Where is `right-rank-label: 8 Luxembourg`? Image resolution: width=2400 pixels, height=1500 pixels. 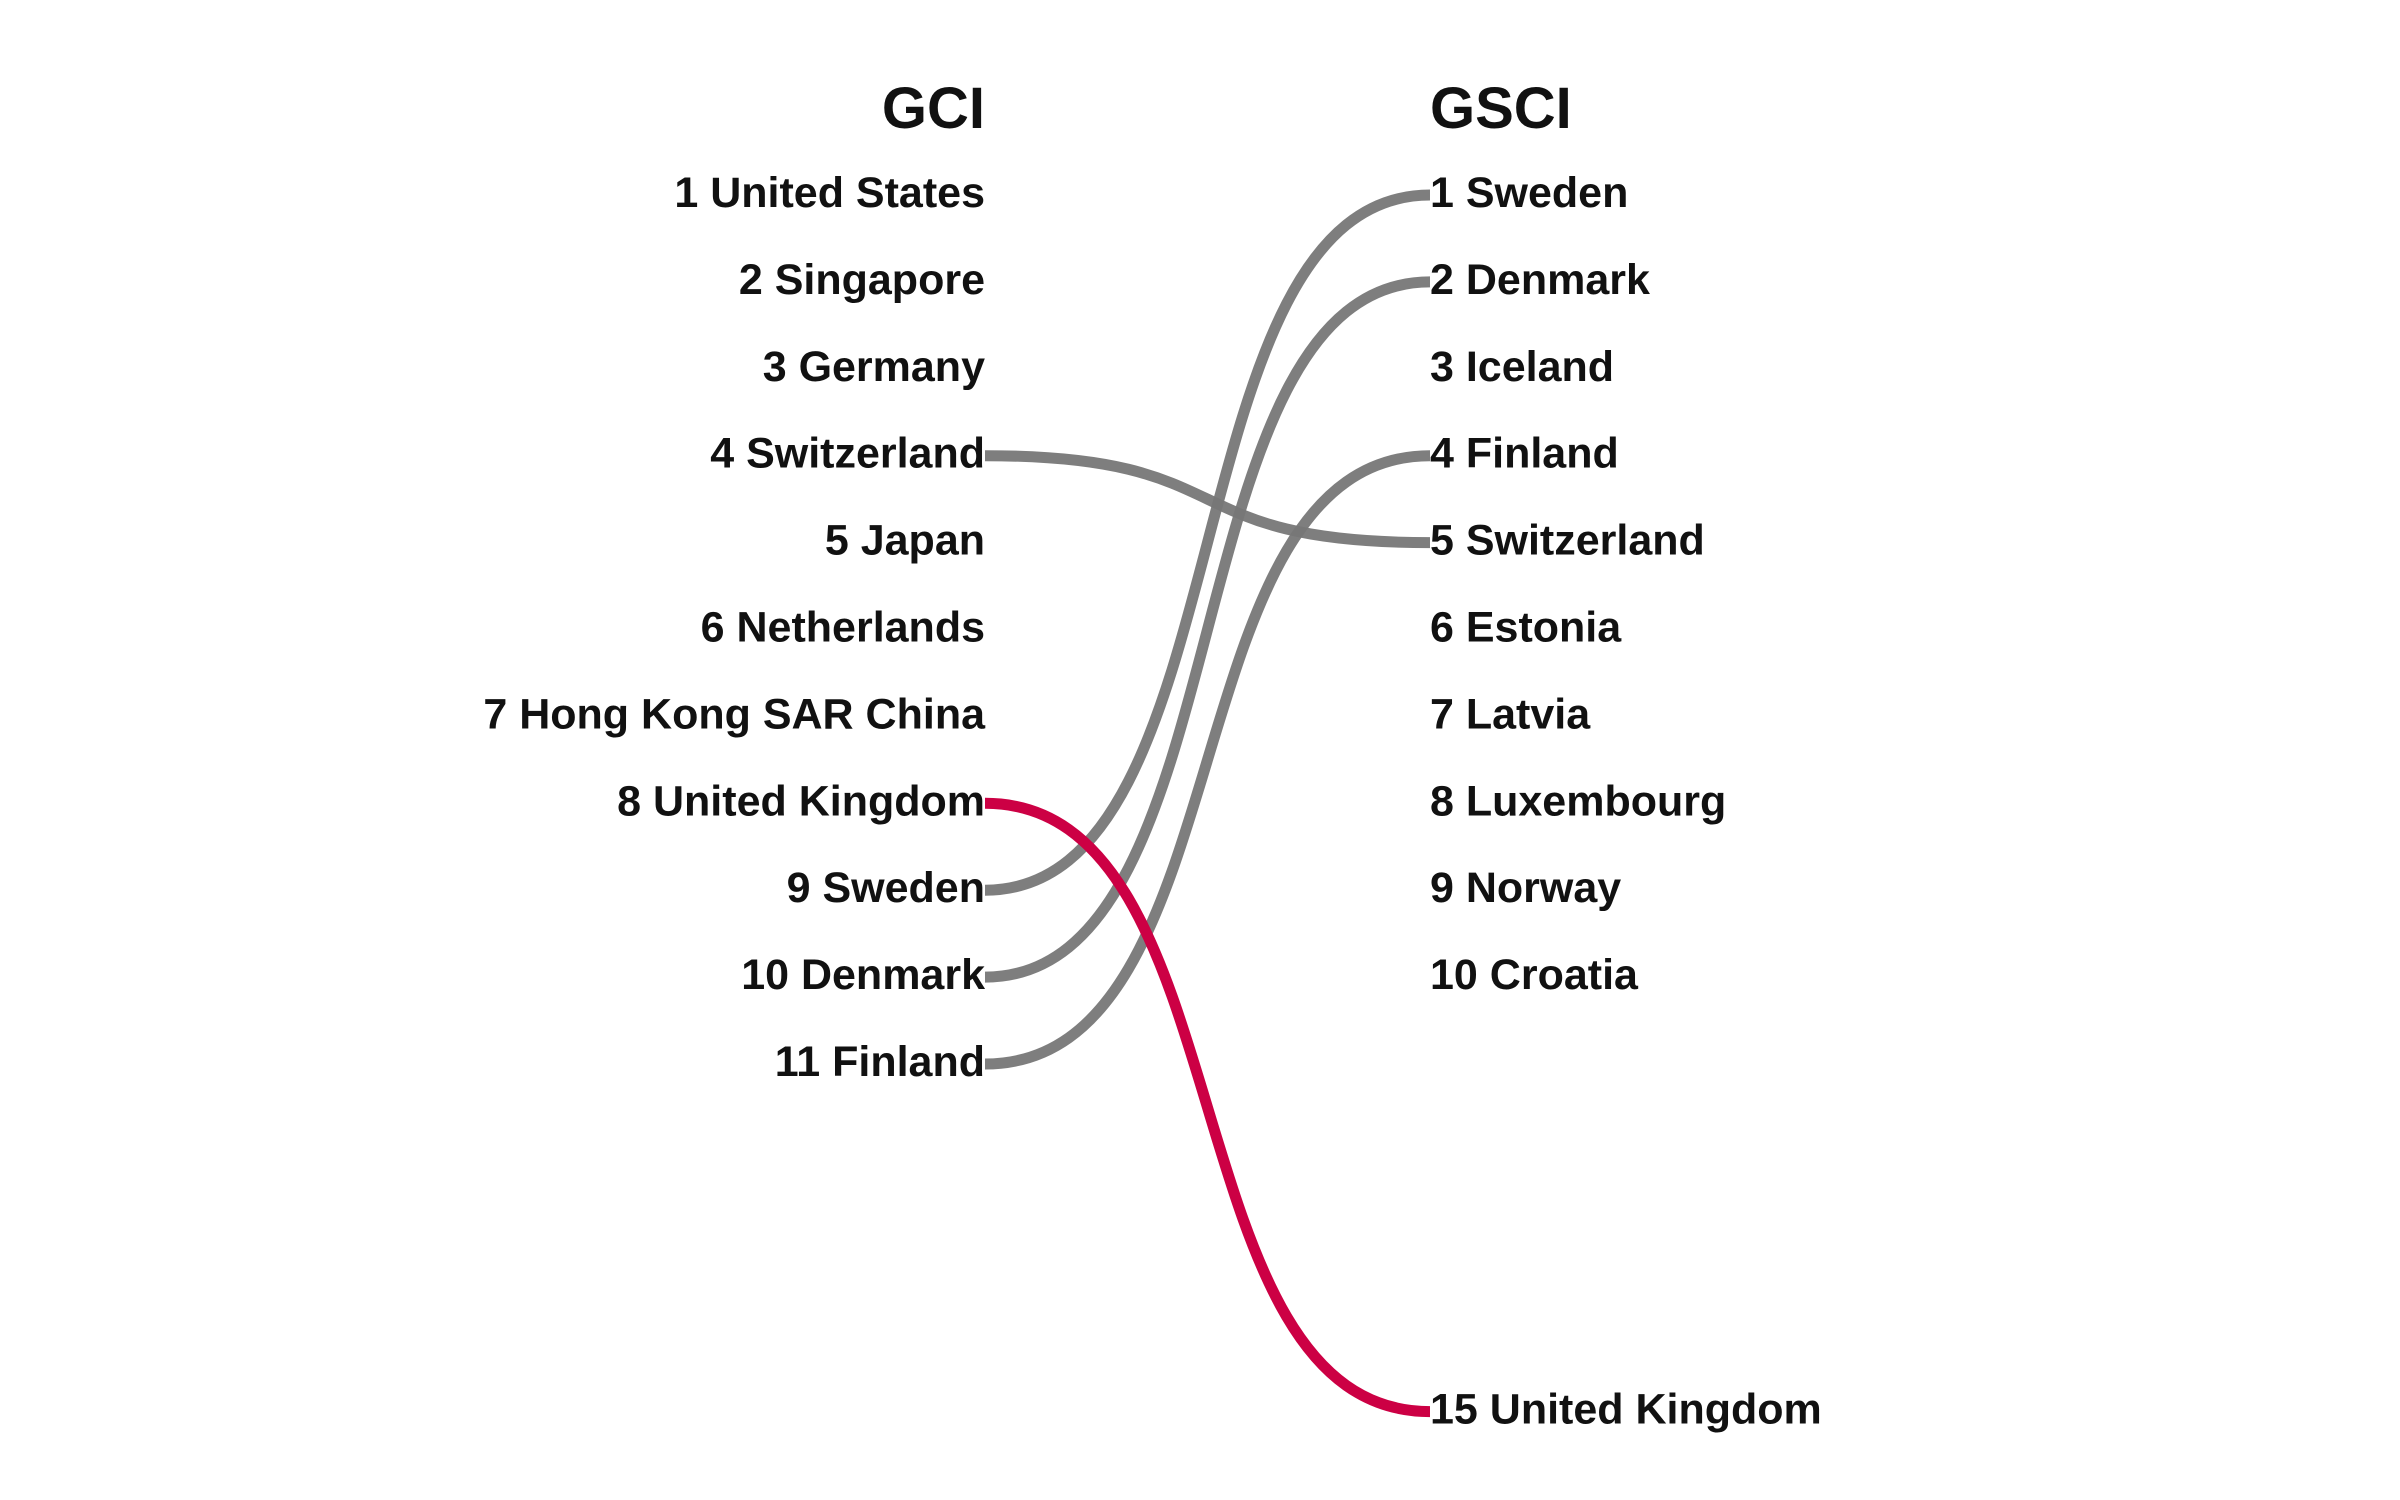
right-rank-label: 8 Luxembourg is located at coordinates (1578, 801).